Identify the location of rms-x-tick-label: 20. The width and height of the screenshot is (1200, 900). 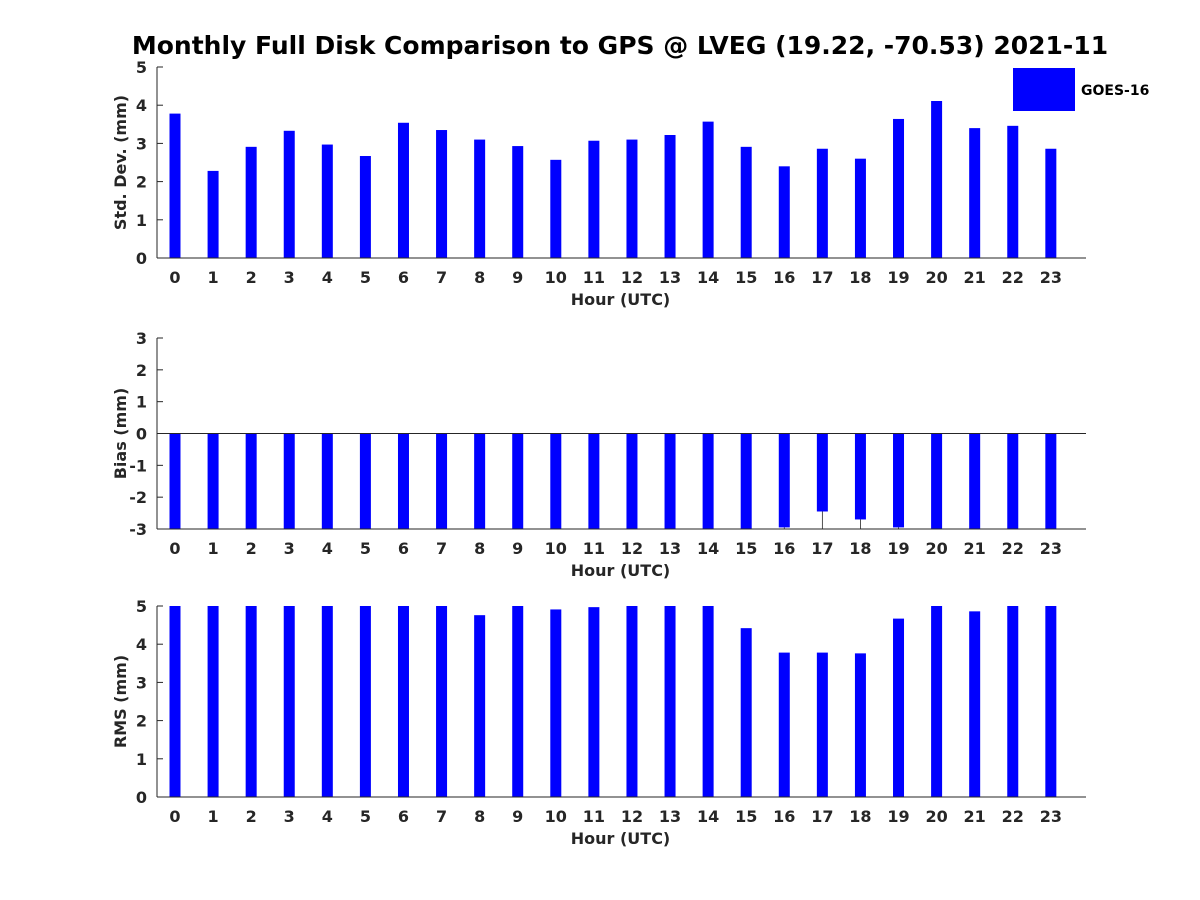
(936, 816).